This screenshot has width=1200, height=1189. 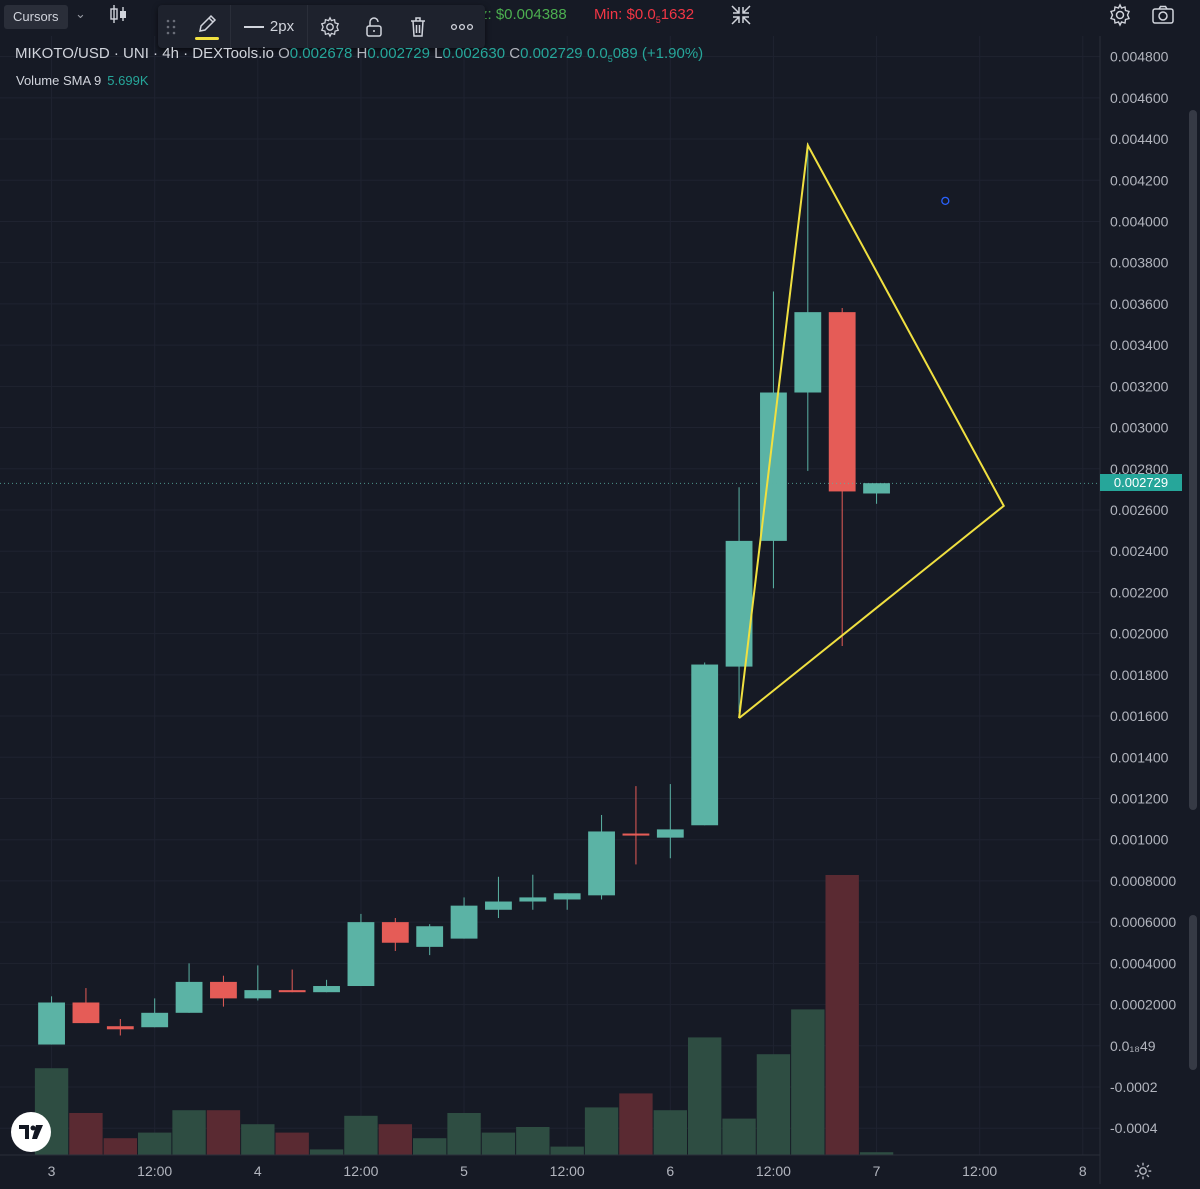 What do you see at coordinates (1139, 757) in the screenshot?
I see `price-tick-label: 0.001400` at bounding box center [1139, 757].